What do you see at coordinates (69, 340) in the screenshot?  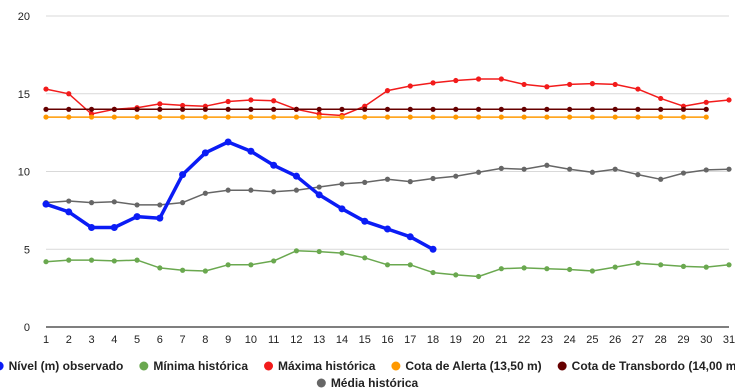 I see `x-tick-label: 2` at bounding box center [69, 340].